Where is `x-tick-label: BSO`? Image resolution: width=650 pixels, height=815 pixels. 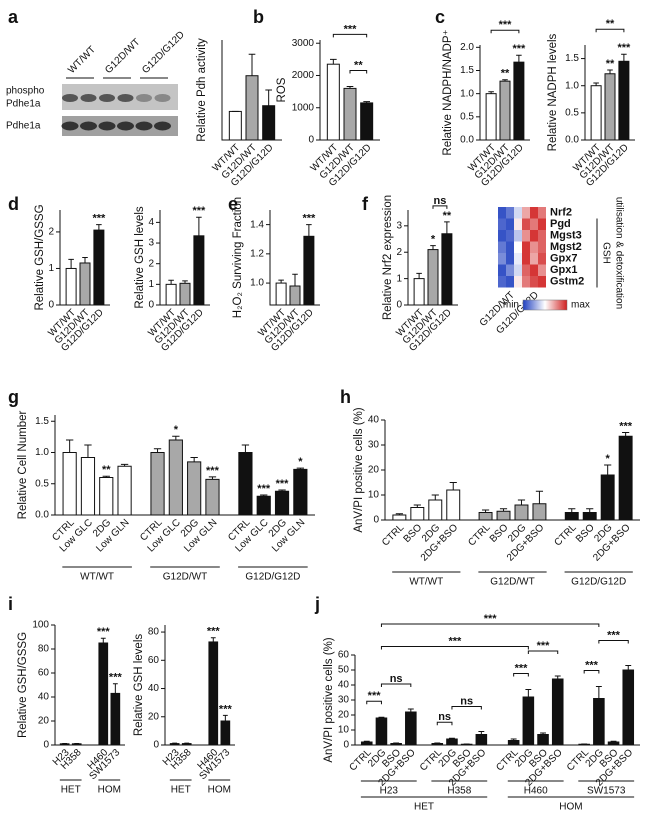
x-tick-label: BSO is located at coordinates (585, 533).